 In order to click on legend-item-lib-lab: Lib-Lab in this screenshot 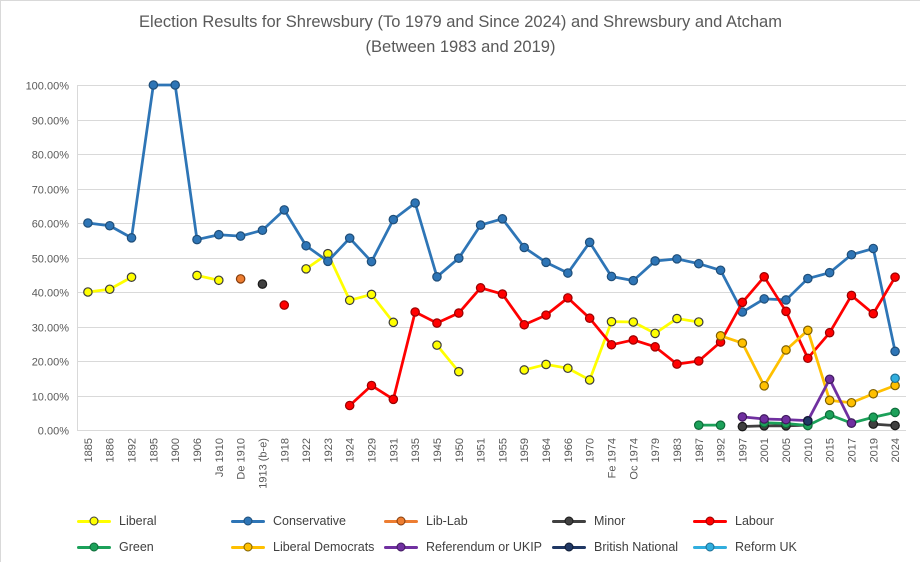, I will do `click(426, 521)`.